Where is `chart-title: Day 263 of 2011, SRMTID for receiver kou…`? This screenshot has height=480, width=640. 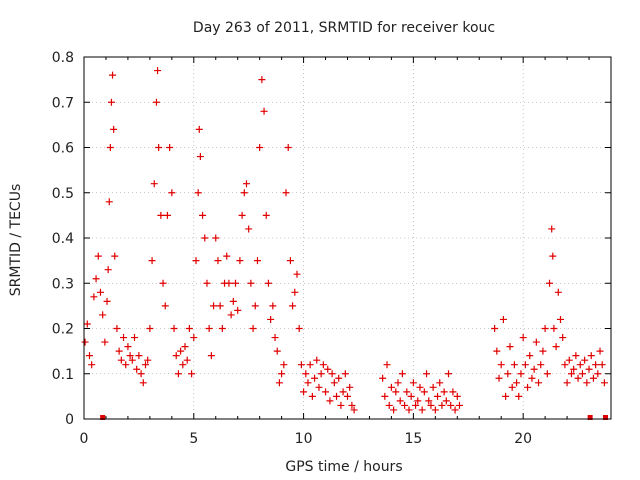 chart-title: Day 263 of 2011, SRMTID for receiver kou… is located at coordinates (344, 28).